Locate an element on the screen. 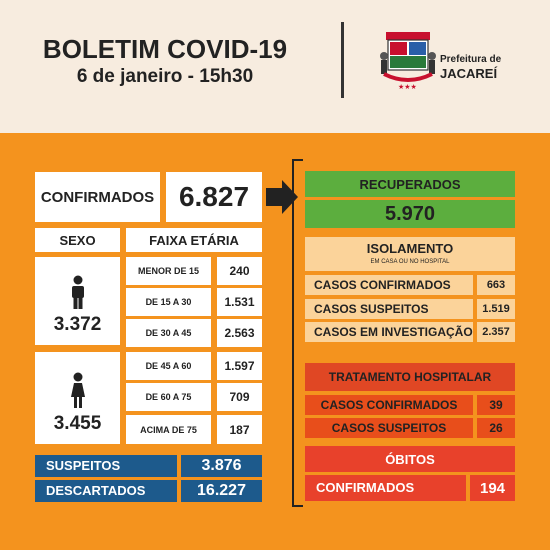 This screenshot has height=550, width=550. faixa-row-label: DE 15 A 30 is located at coordinates (168, 302).